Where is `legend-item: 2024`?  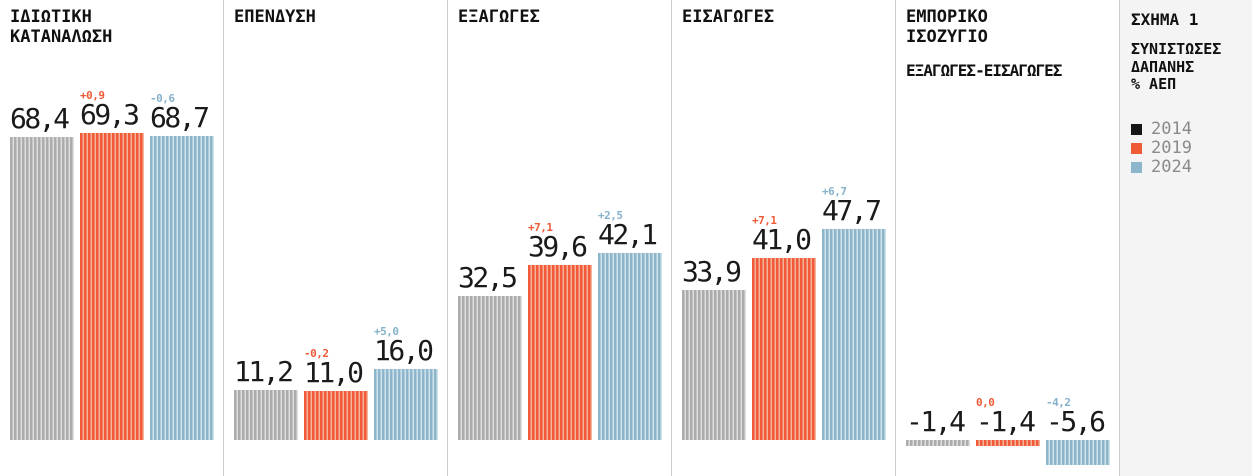
legend-item: 2024 is located at coordinates (1188, 166).